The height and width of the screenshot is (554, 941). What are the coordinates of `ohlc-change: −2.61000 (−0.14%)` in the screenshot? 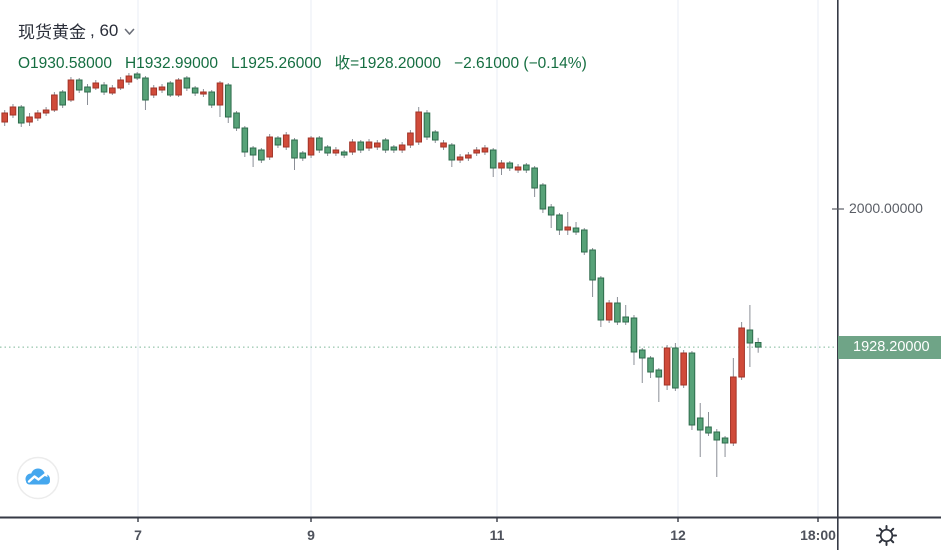 It's located at (520, 63).